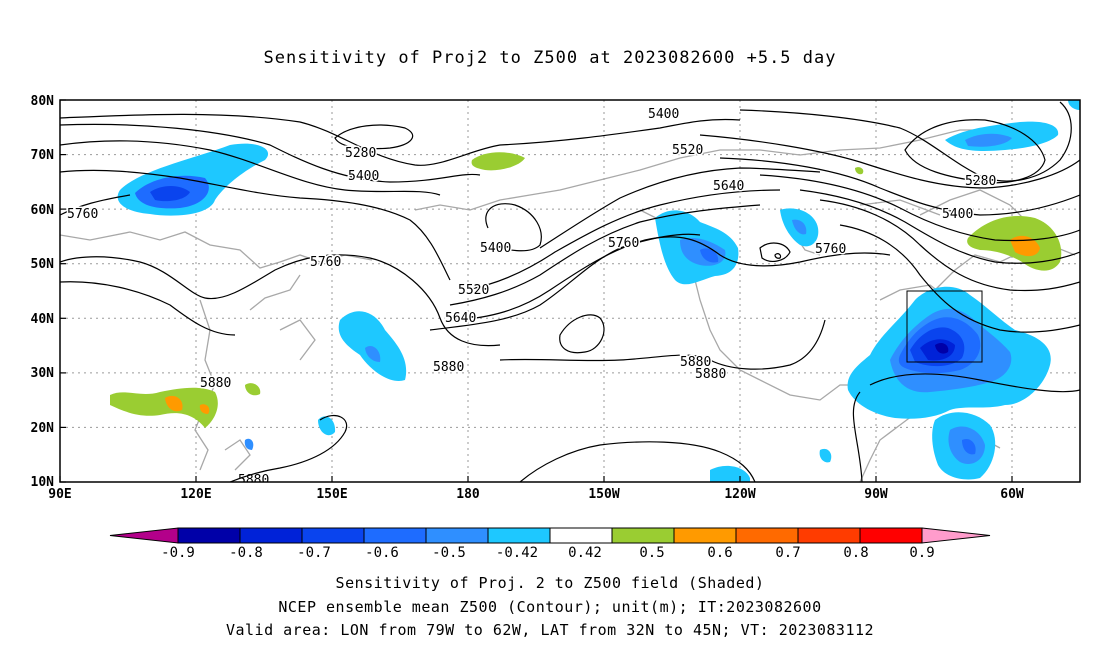  What do you see at coordinates (855, 553) in the screenshot?
I see `colorbar-label: 0.8` at bounding box center [855, 553].